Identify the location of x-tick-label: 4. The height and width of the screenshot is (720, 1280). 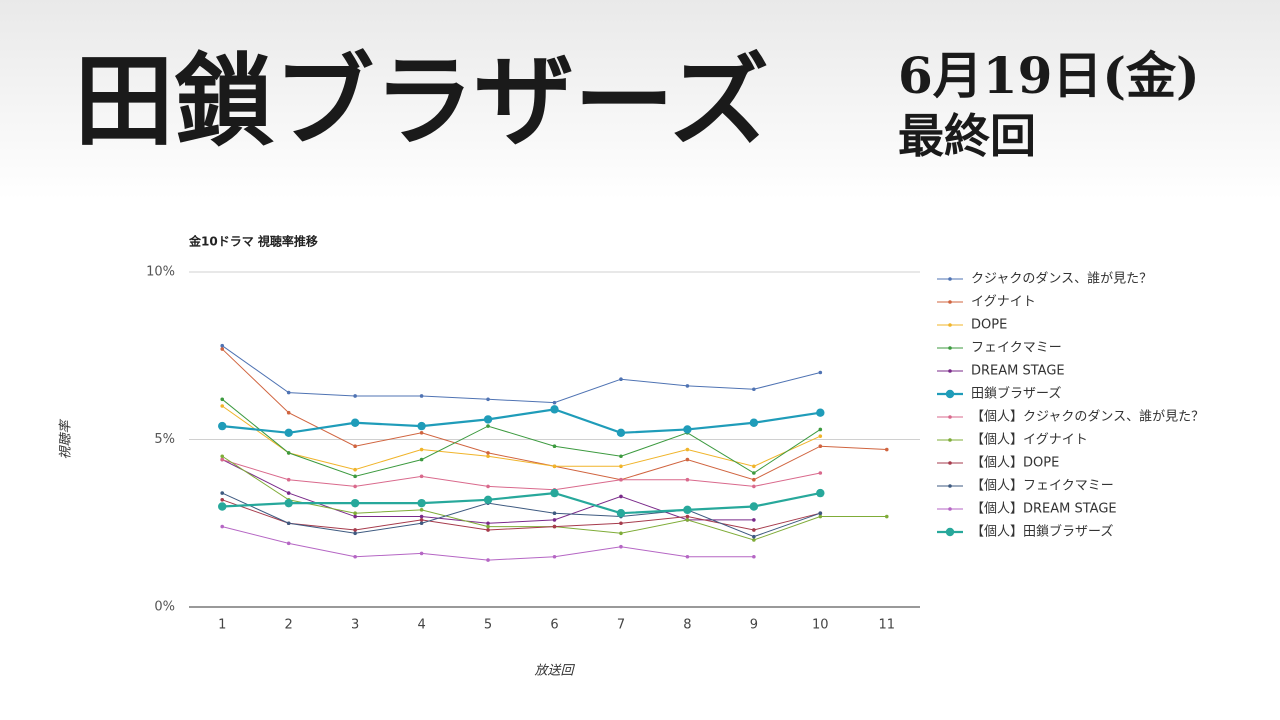
(421, 625).